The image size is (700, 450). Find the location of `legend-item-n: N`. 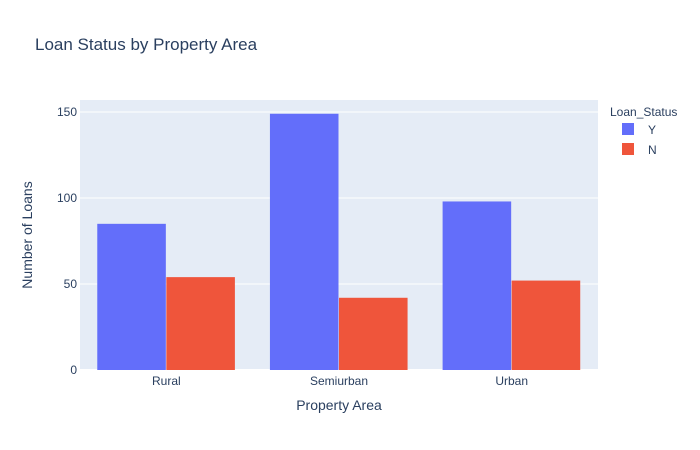

legend-item-n: N is located at coordinates (639, 150).